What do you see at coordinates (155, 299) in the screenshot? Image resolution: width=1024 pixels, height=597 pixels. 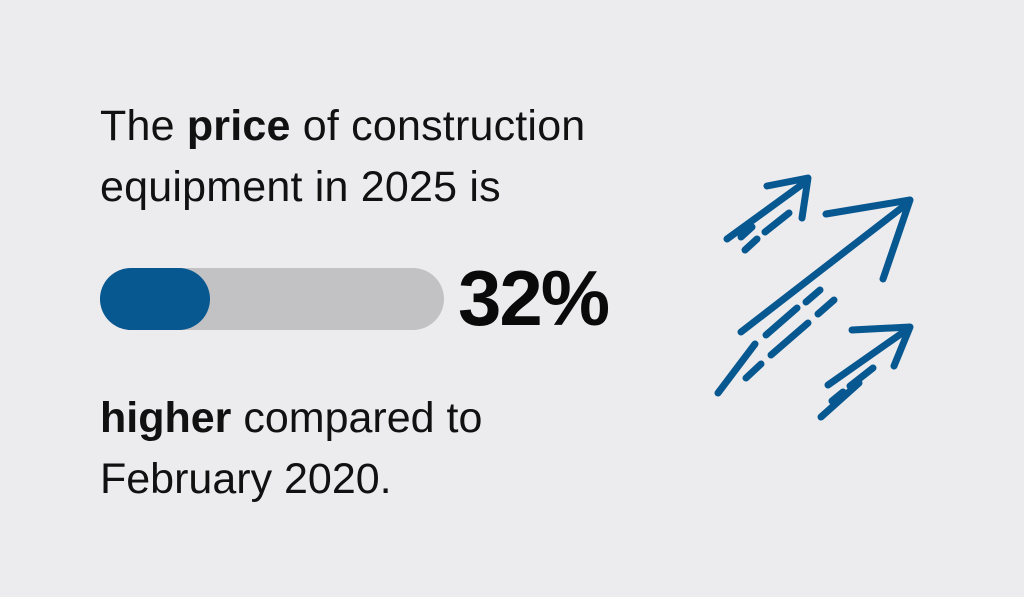 I see `progress-fill` at bounding box center [155, 299].